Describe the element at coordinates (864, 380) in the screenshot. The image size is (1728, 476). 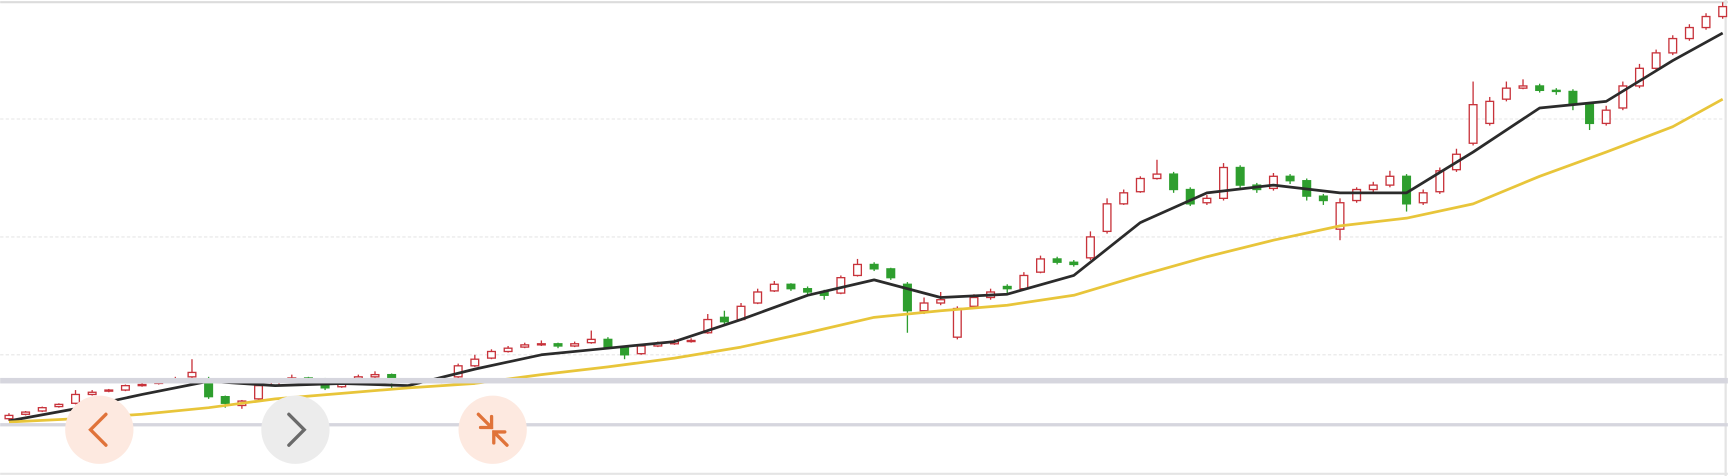
I see `scroll-bar-top` at that location.